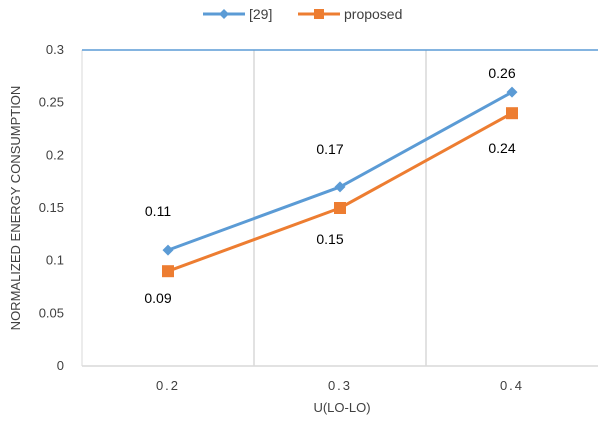 The image size is (598, 421). What do you see at coordinates (51, 102) in the screenshot?
I see `y-tick-label: 0.25` at bounding box center [51, 102].